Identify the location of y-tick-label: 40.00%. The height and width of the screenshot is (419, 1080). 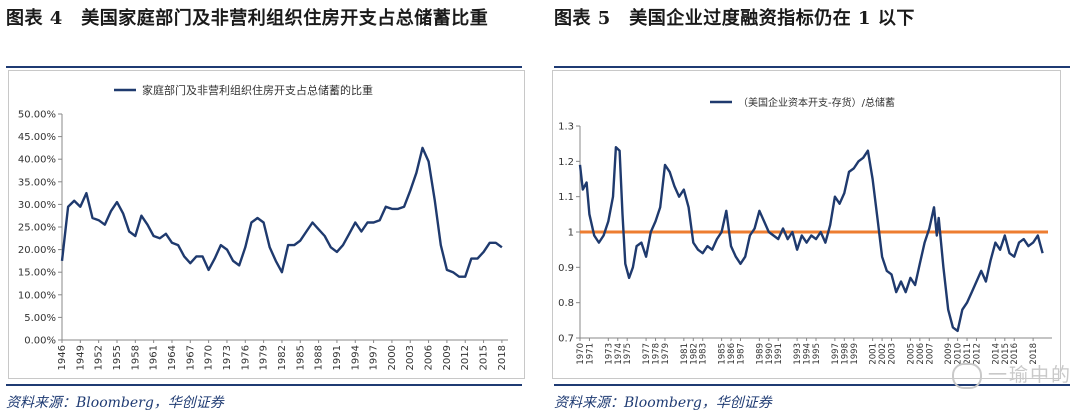
(37, 160).